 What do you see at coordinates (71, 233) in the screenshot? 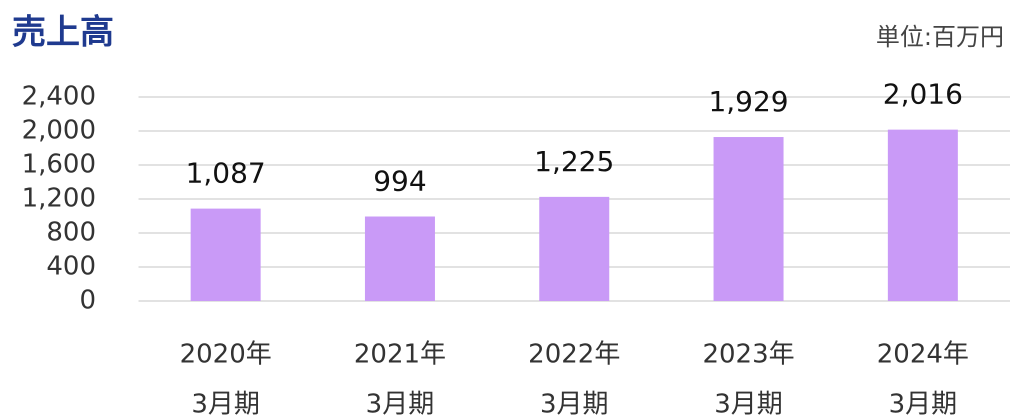
I see `y-tick-label: 800` at bounding box center [71, 233].